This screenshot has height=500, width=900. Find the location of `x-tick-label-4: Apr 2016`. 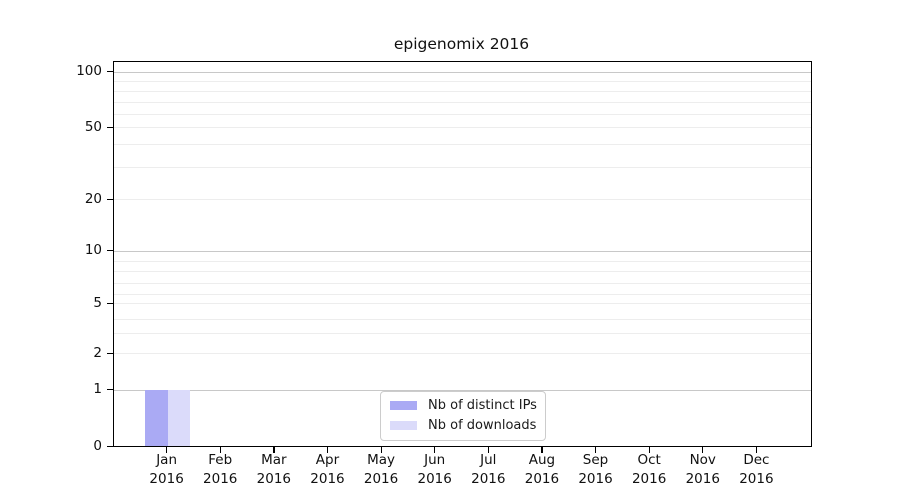

x-tick-label-4: Apr 2016 is located at coordinates (327, 469).